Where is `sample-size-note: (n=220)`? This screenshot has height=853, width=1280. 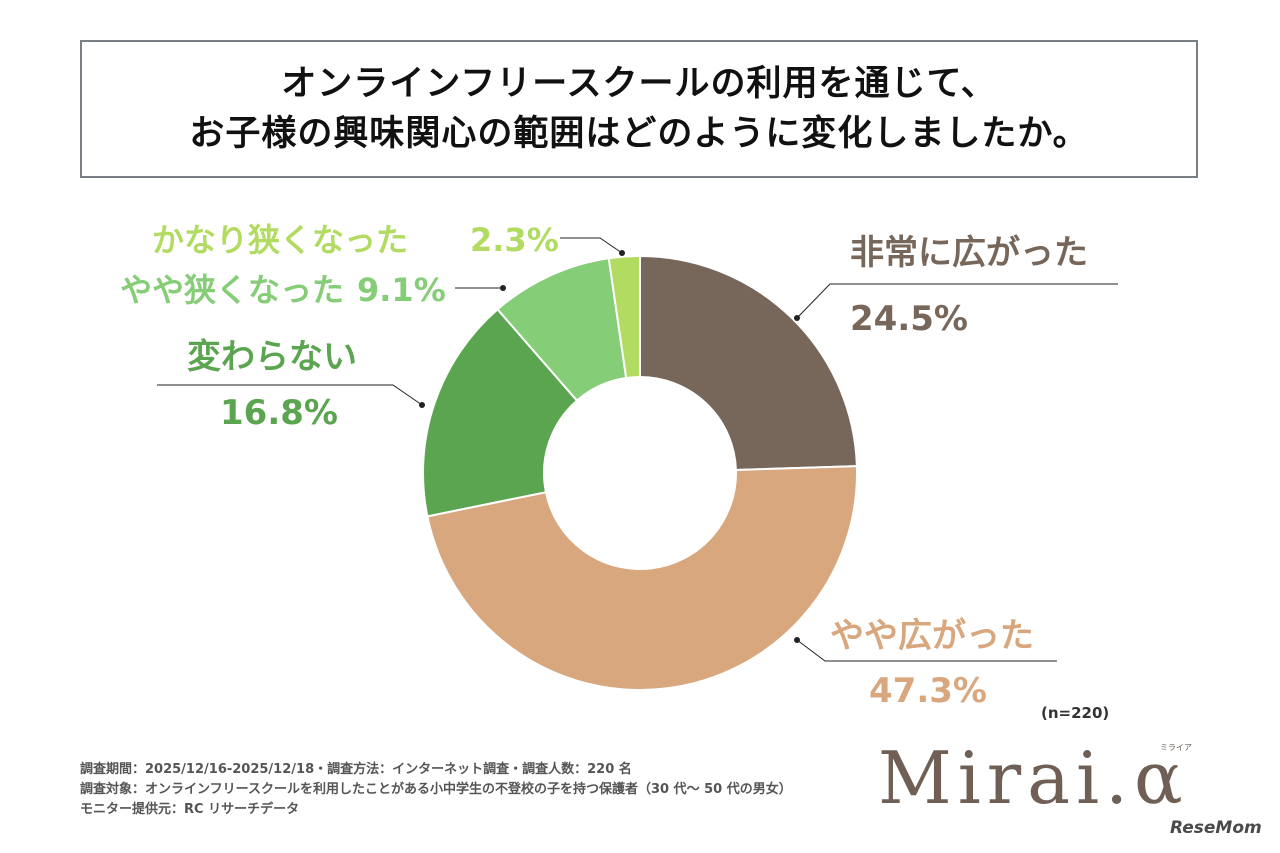
sample-size-note: (n=220) is located at coordinates (1075, 713).